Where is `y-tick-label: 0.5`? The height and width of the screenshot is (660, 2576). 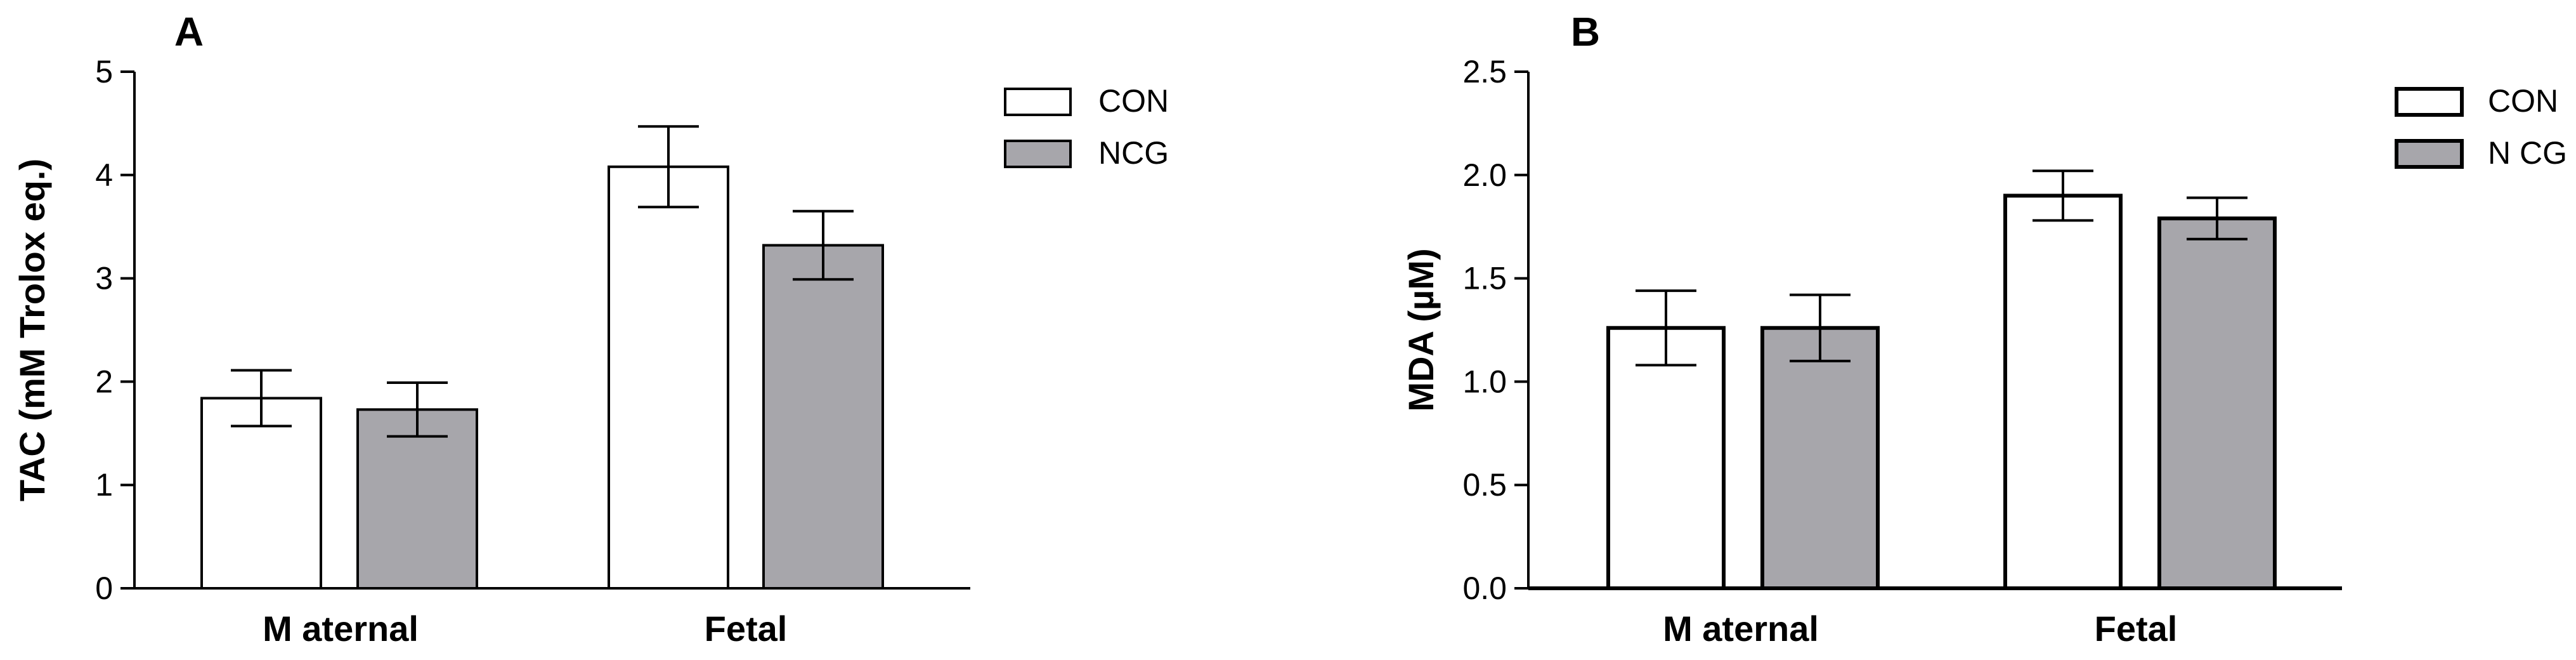
y-tick-label: 0.5 is located at coordinates (1485, 485).